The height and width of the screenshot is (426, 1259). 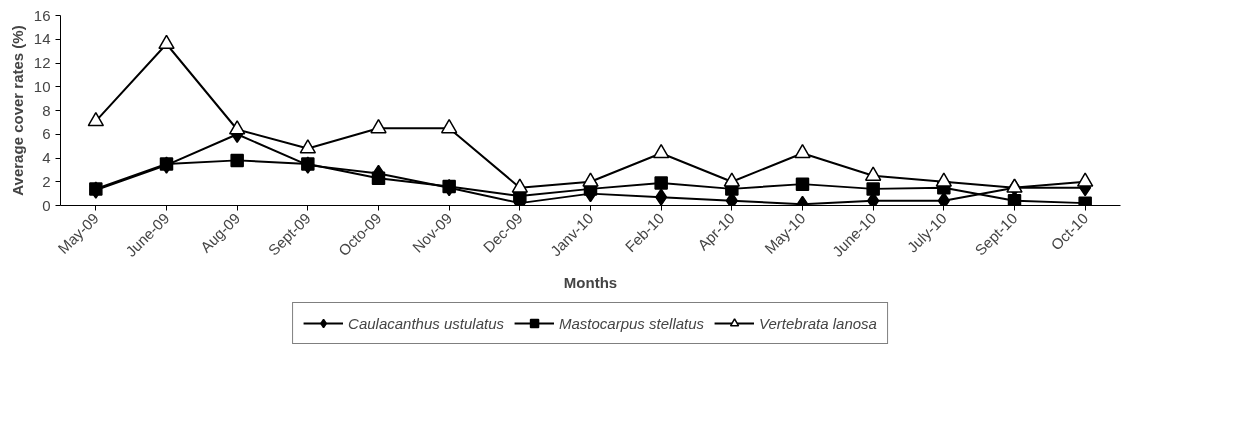 What do you see at coordinates (46, 157) in the screenshot?
I see `y-tick-label: 4` at bounding box center [46, 157].